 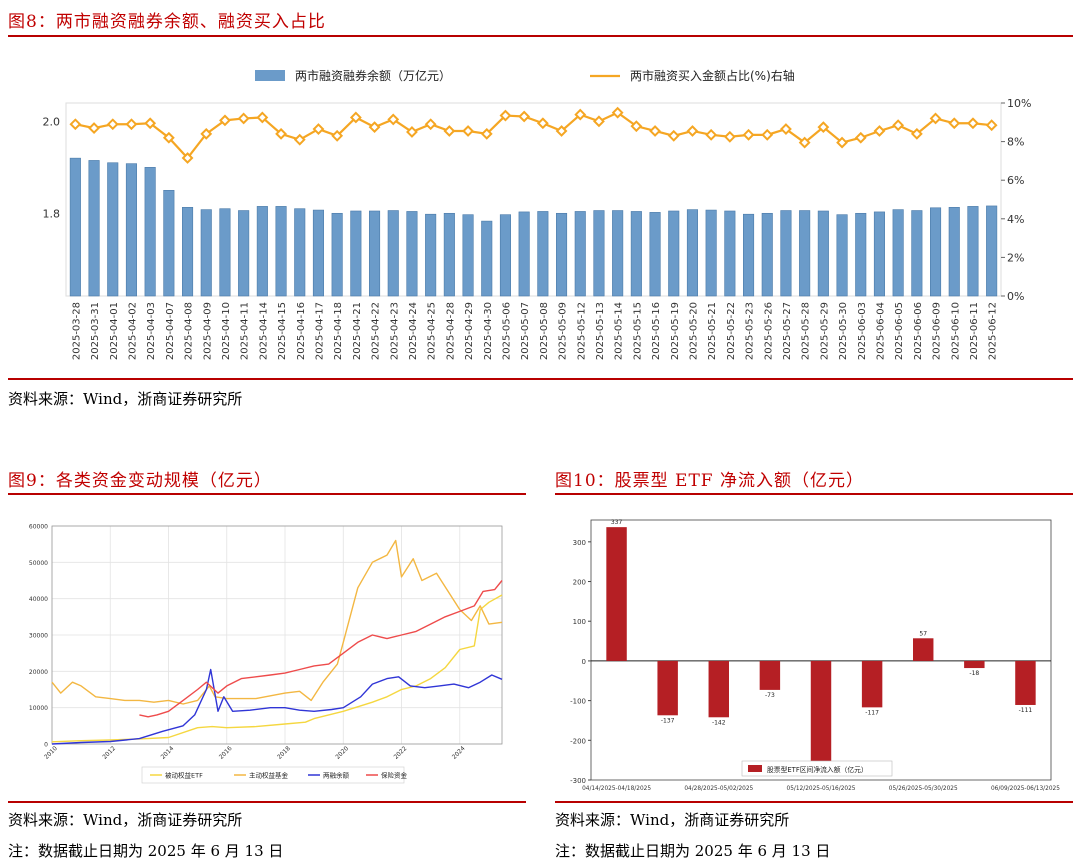 I want to click on fig10-bottom-rule, so click(x=814, y=802).